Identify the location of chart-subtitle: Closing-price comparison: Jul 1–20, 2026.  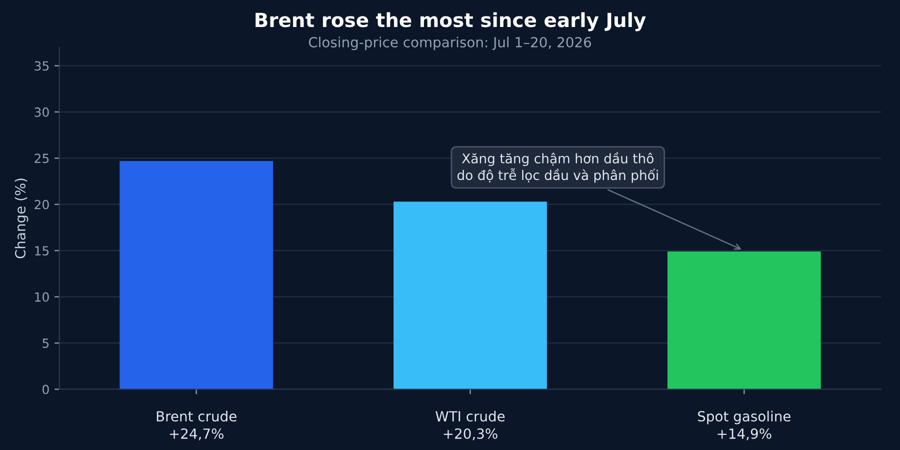
(449, 43).